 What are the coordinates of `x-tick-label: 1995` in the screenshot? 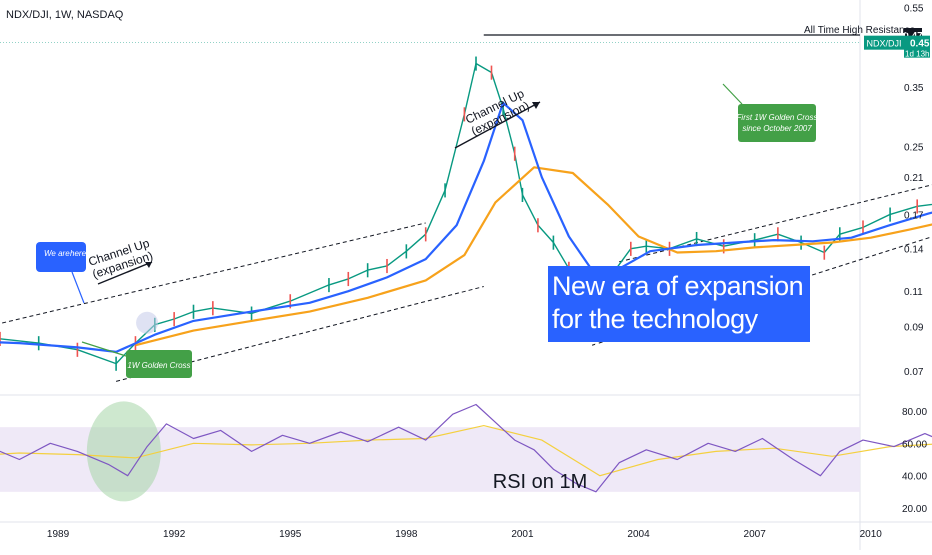 It's located at (290, 534).